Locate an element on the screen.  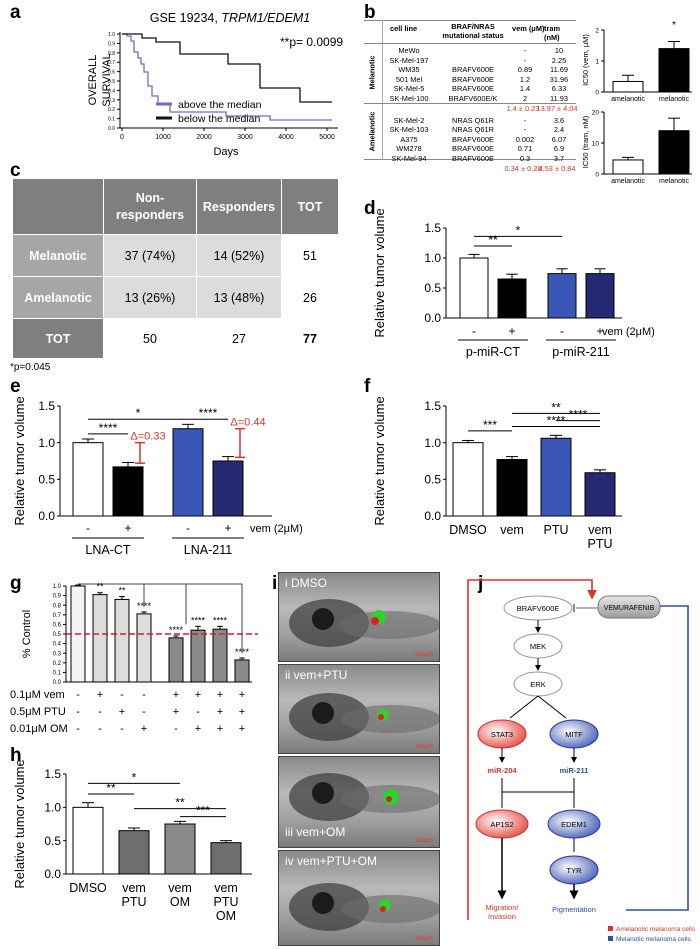
x-tick-label: vem OM is located at coordinates (180, 895).